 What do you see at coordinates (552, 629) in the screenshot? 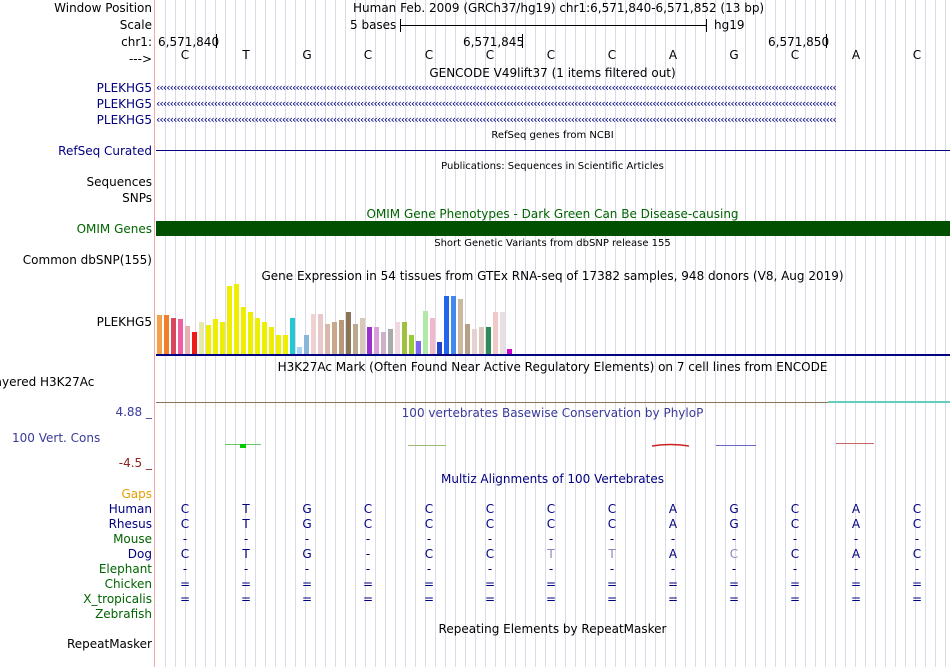
I see `repeatmasker-track-title: Repeating Elements by RepeatMasker` at bounding box center [552, 629].